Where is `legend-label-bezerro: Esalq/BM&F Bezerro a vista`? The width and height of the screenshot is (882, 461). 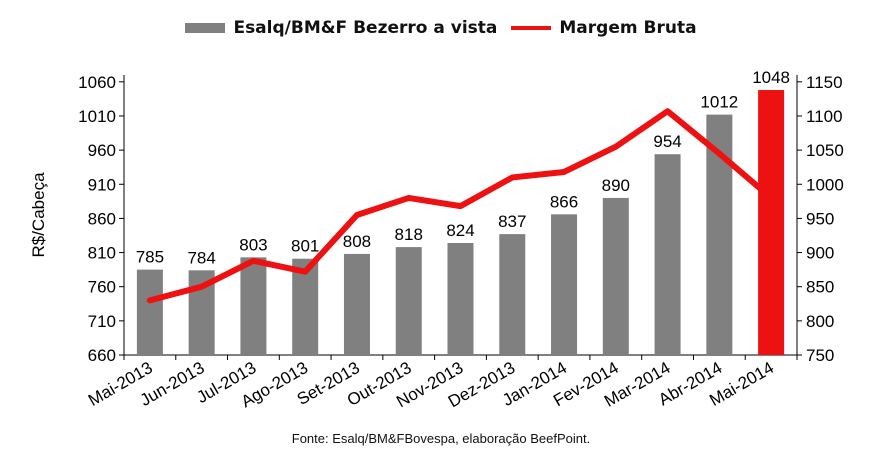 legend-label-bezerro: Esalq/BM&F Bezerro a vista is located at coordinates (365, 28).